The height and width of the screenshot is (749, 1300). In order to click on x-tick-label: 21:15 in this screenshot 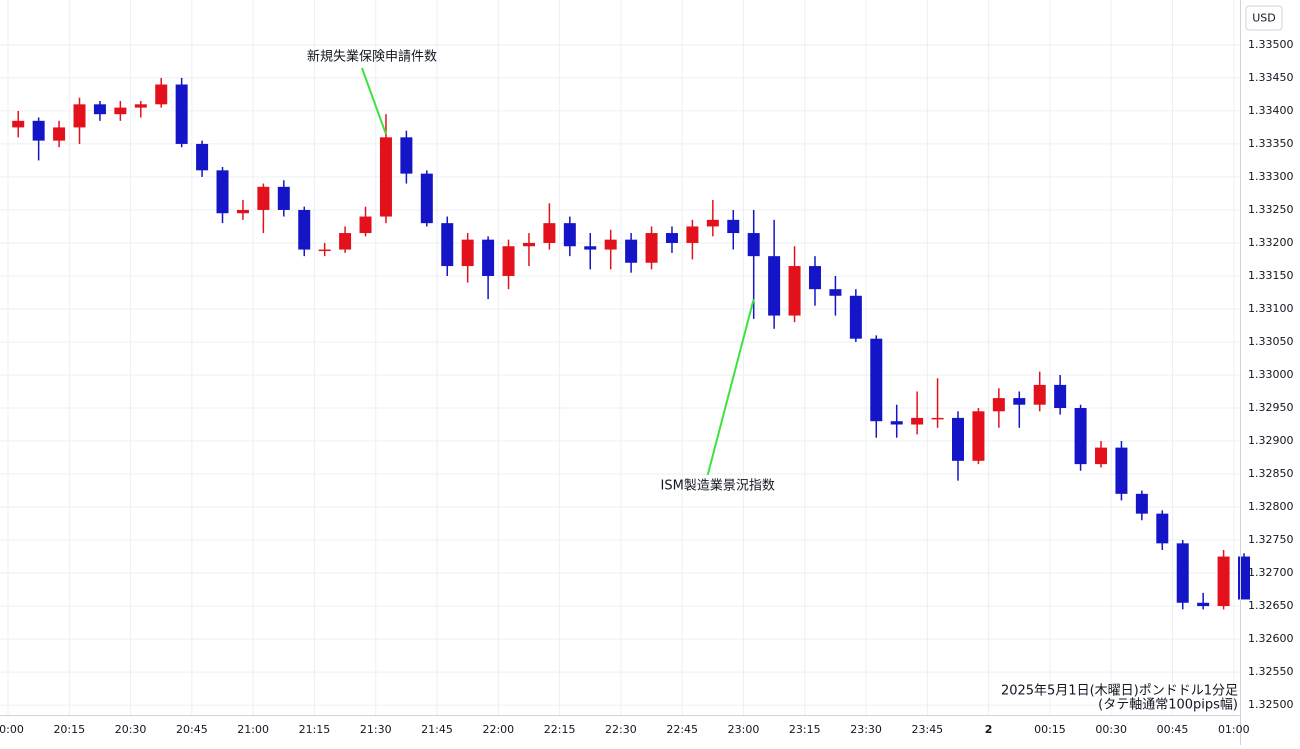, I will do `click(315, 729)`.